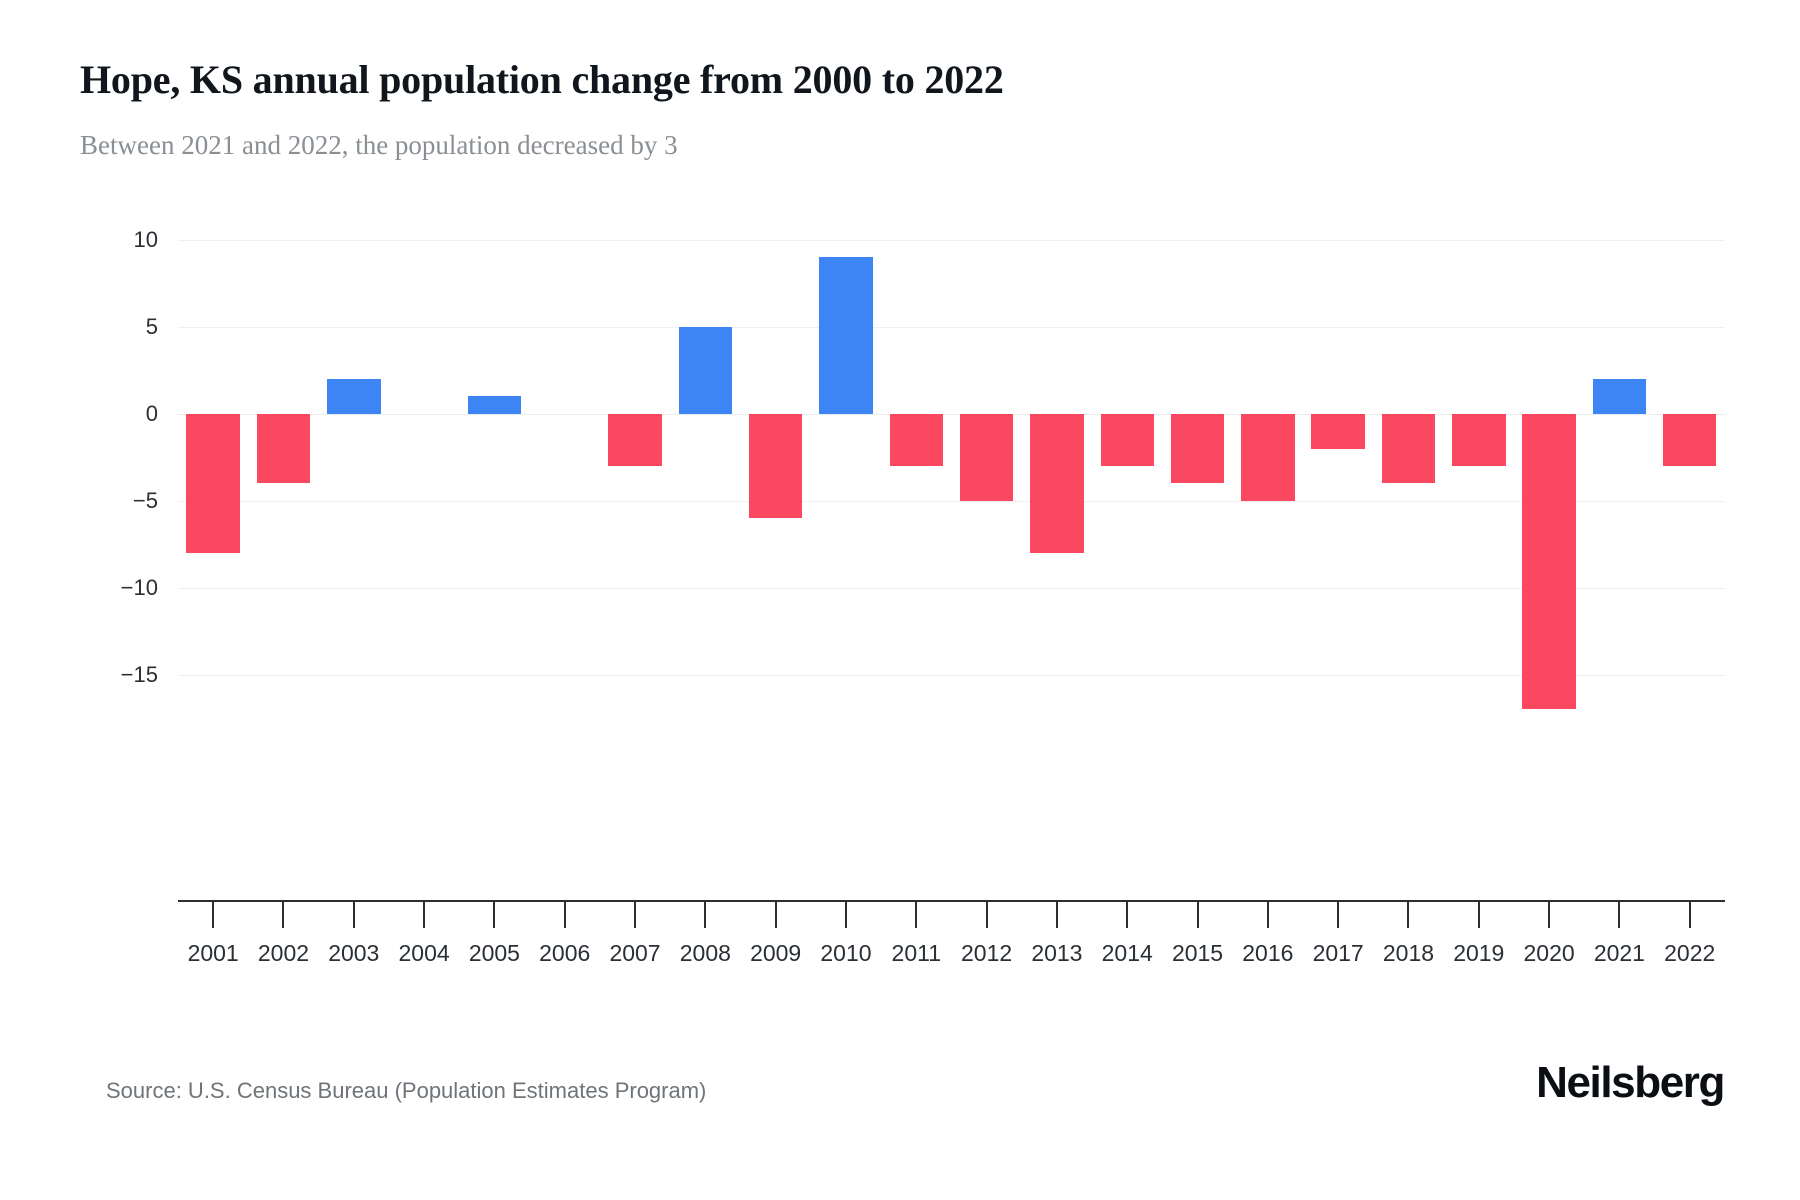  Describe the element at coordinates (145, 239) in the screenshot. I see `y-axis-label: 10` at that location.